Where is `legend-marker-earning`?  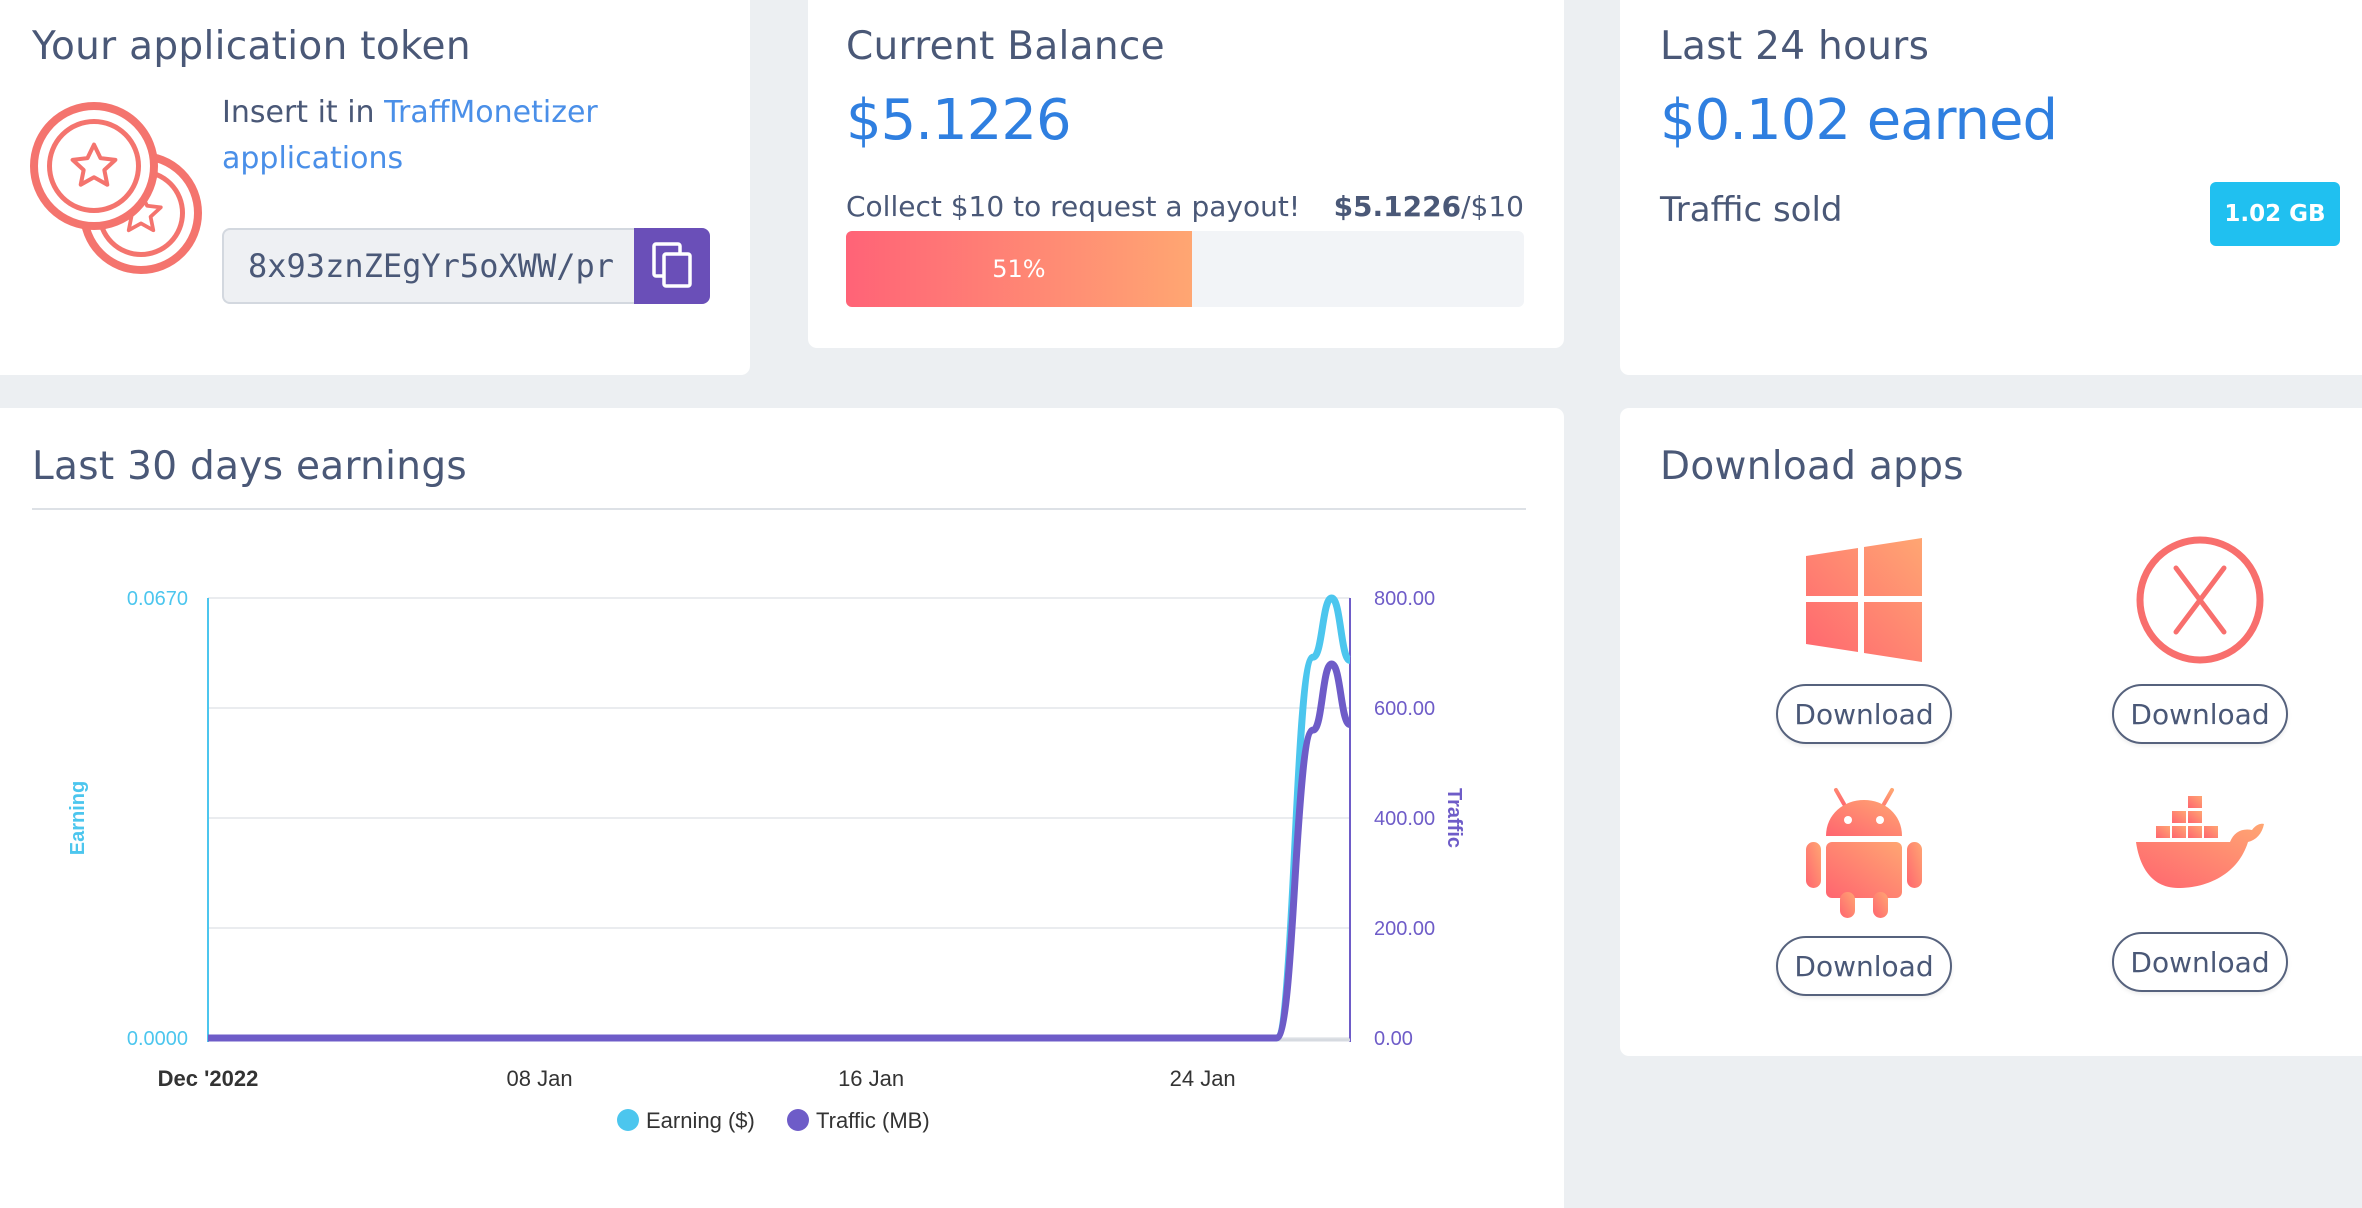
legend-marker-earning is located at coordinates (628, 1120).